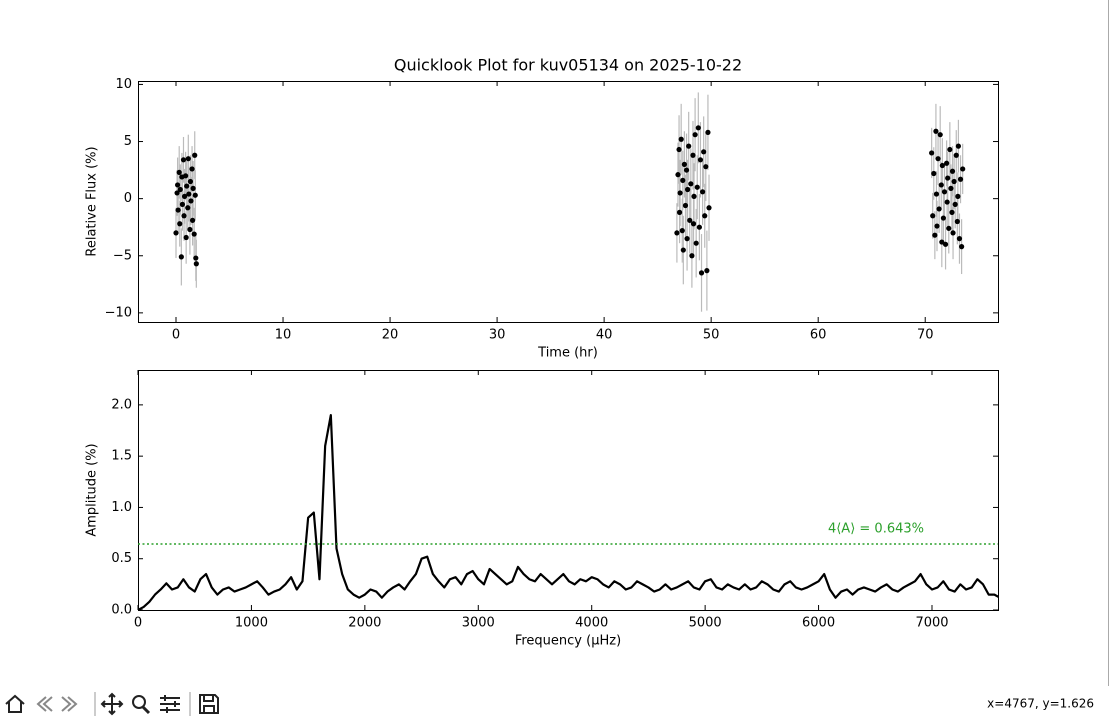 This screenshot has height=723, width=1111. Describe the element at coordinates (818, 335) in the screenshot. I see `x-tick-label: 60` at that location.